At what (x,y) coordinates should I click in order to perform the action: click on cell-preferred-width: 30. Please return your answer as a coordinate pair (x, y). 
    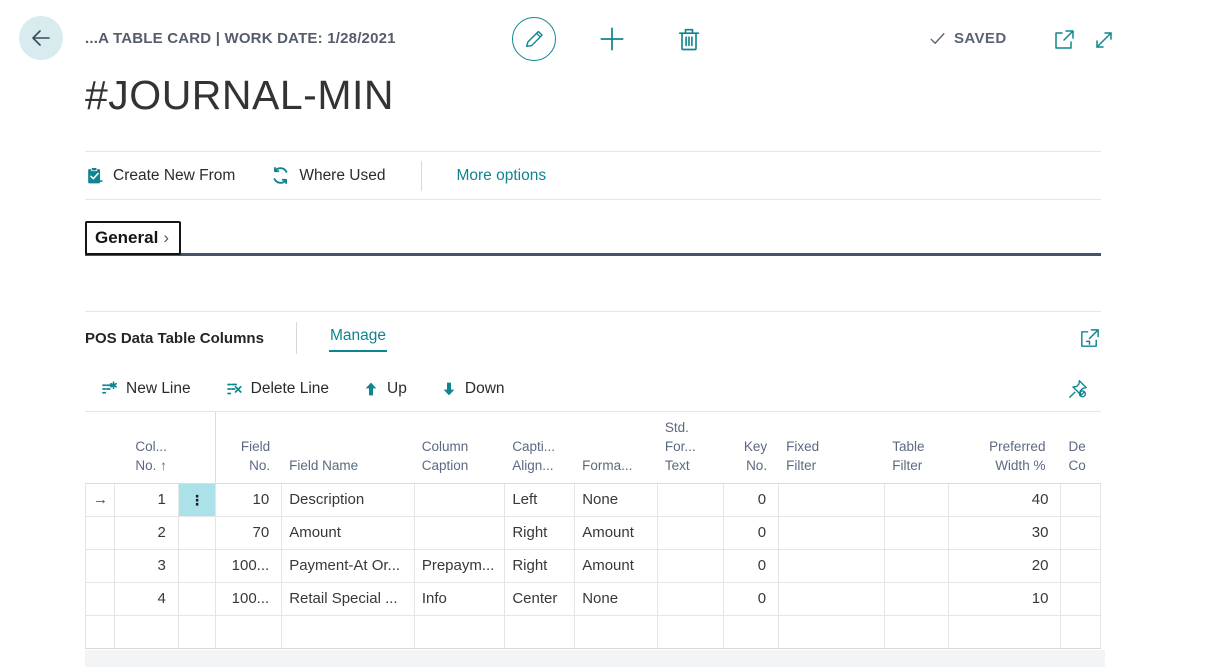
    Looking at the image, I should click on (1005, 533).